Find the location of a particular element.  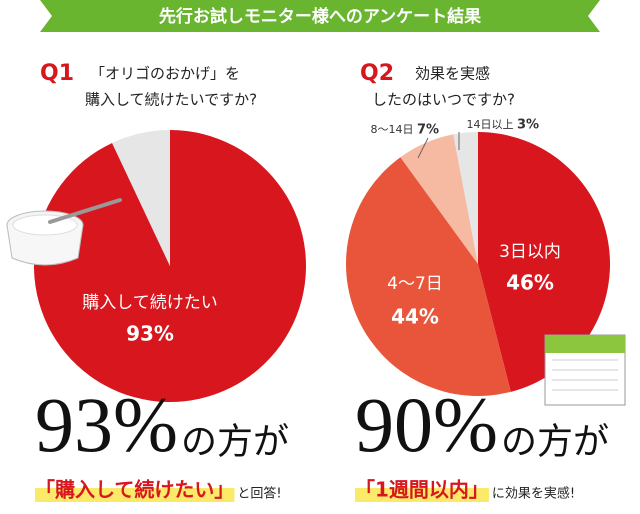

slice-category: 3日以内 is located at coordinates (530, 252).